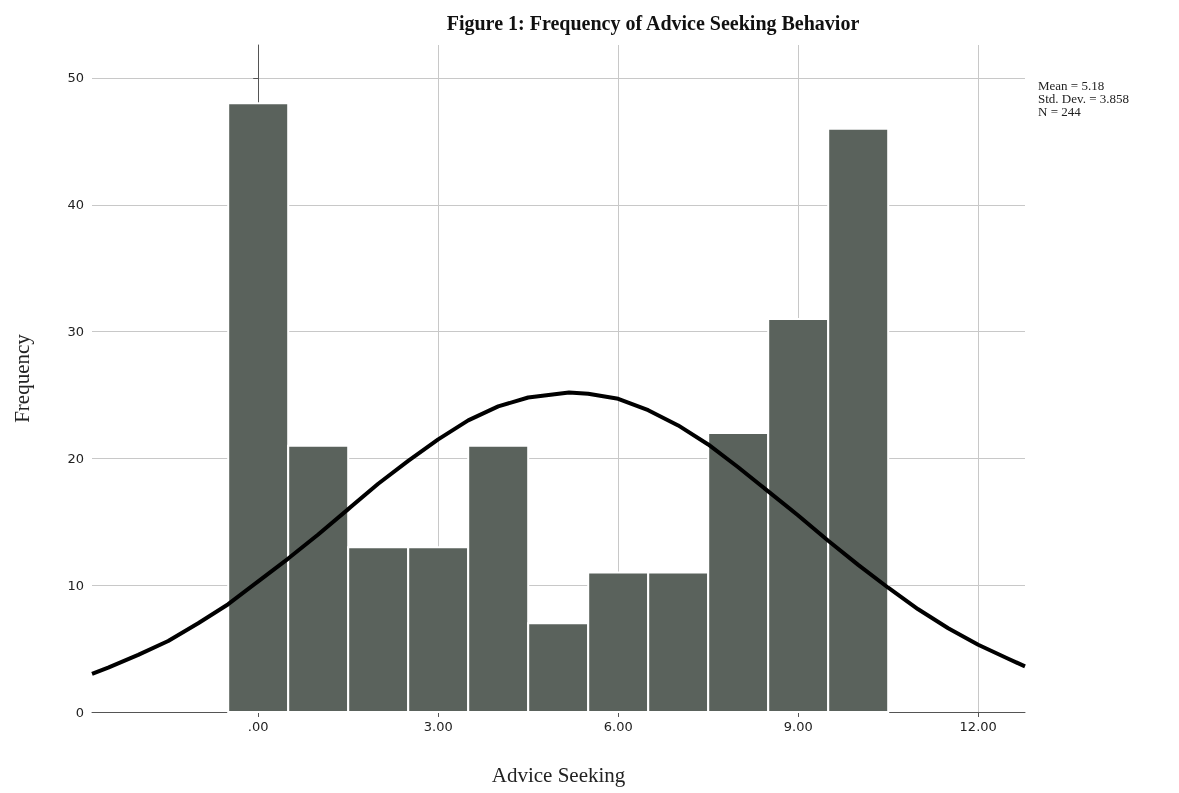  What do you see at coordinates (438, 726) in the screenshot?
I see `x-tick-label: 3.00` at bounding box center [438, 726].